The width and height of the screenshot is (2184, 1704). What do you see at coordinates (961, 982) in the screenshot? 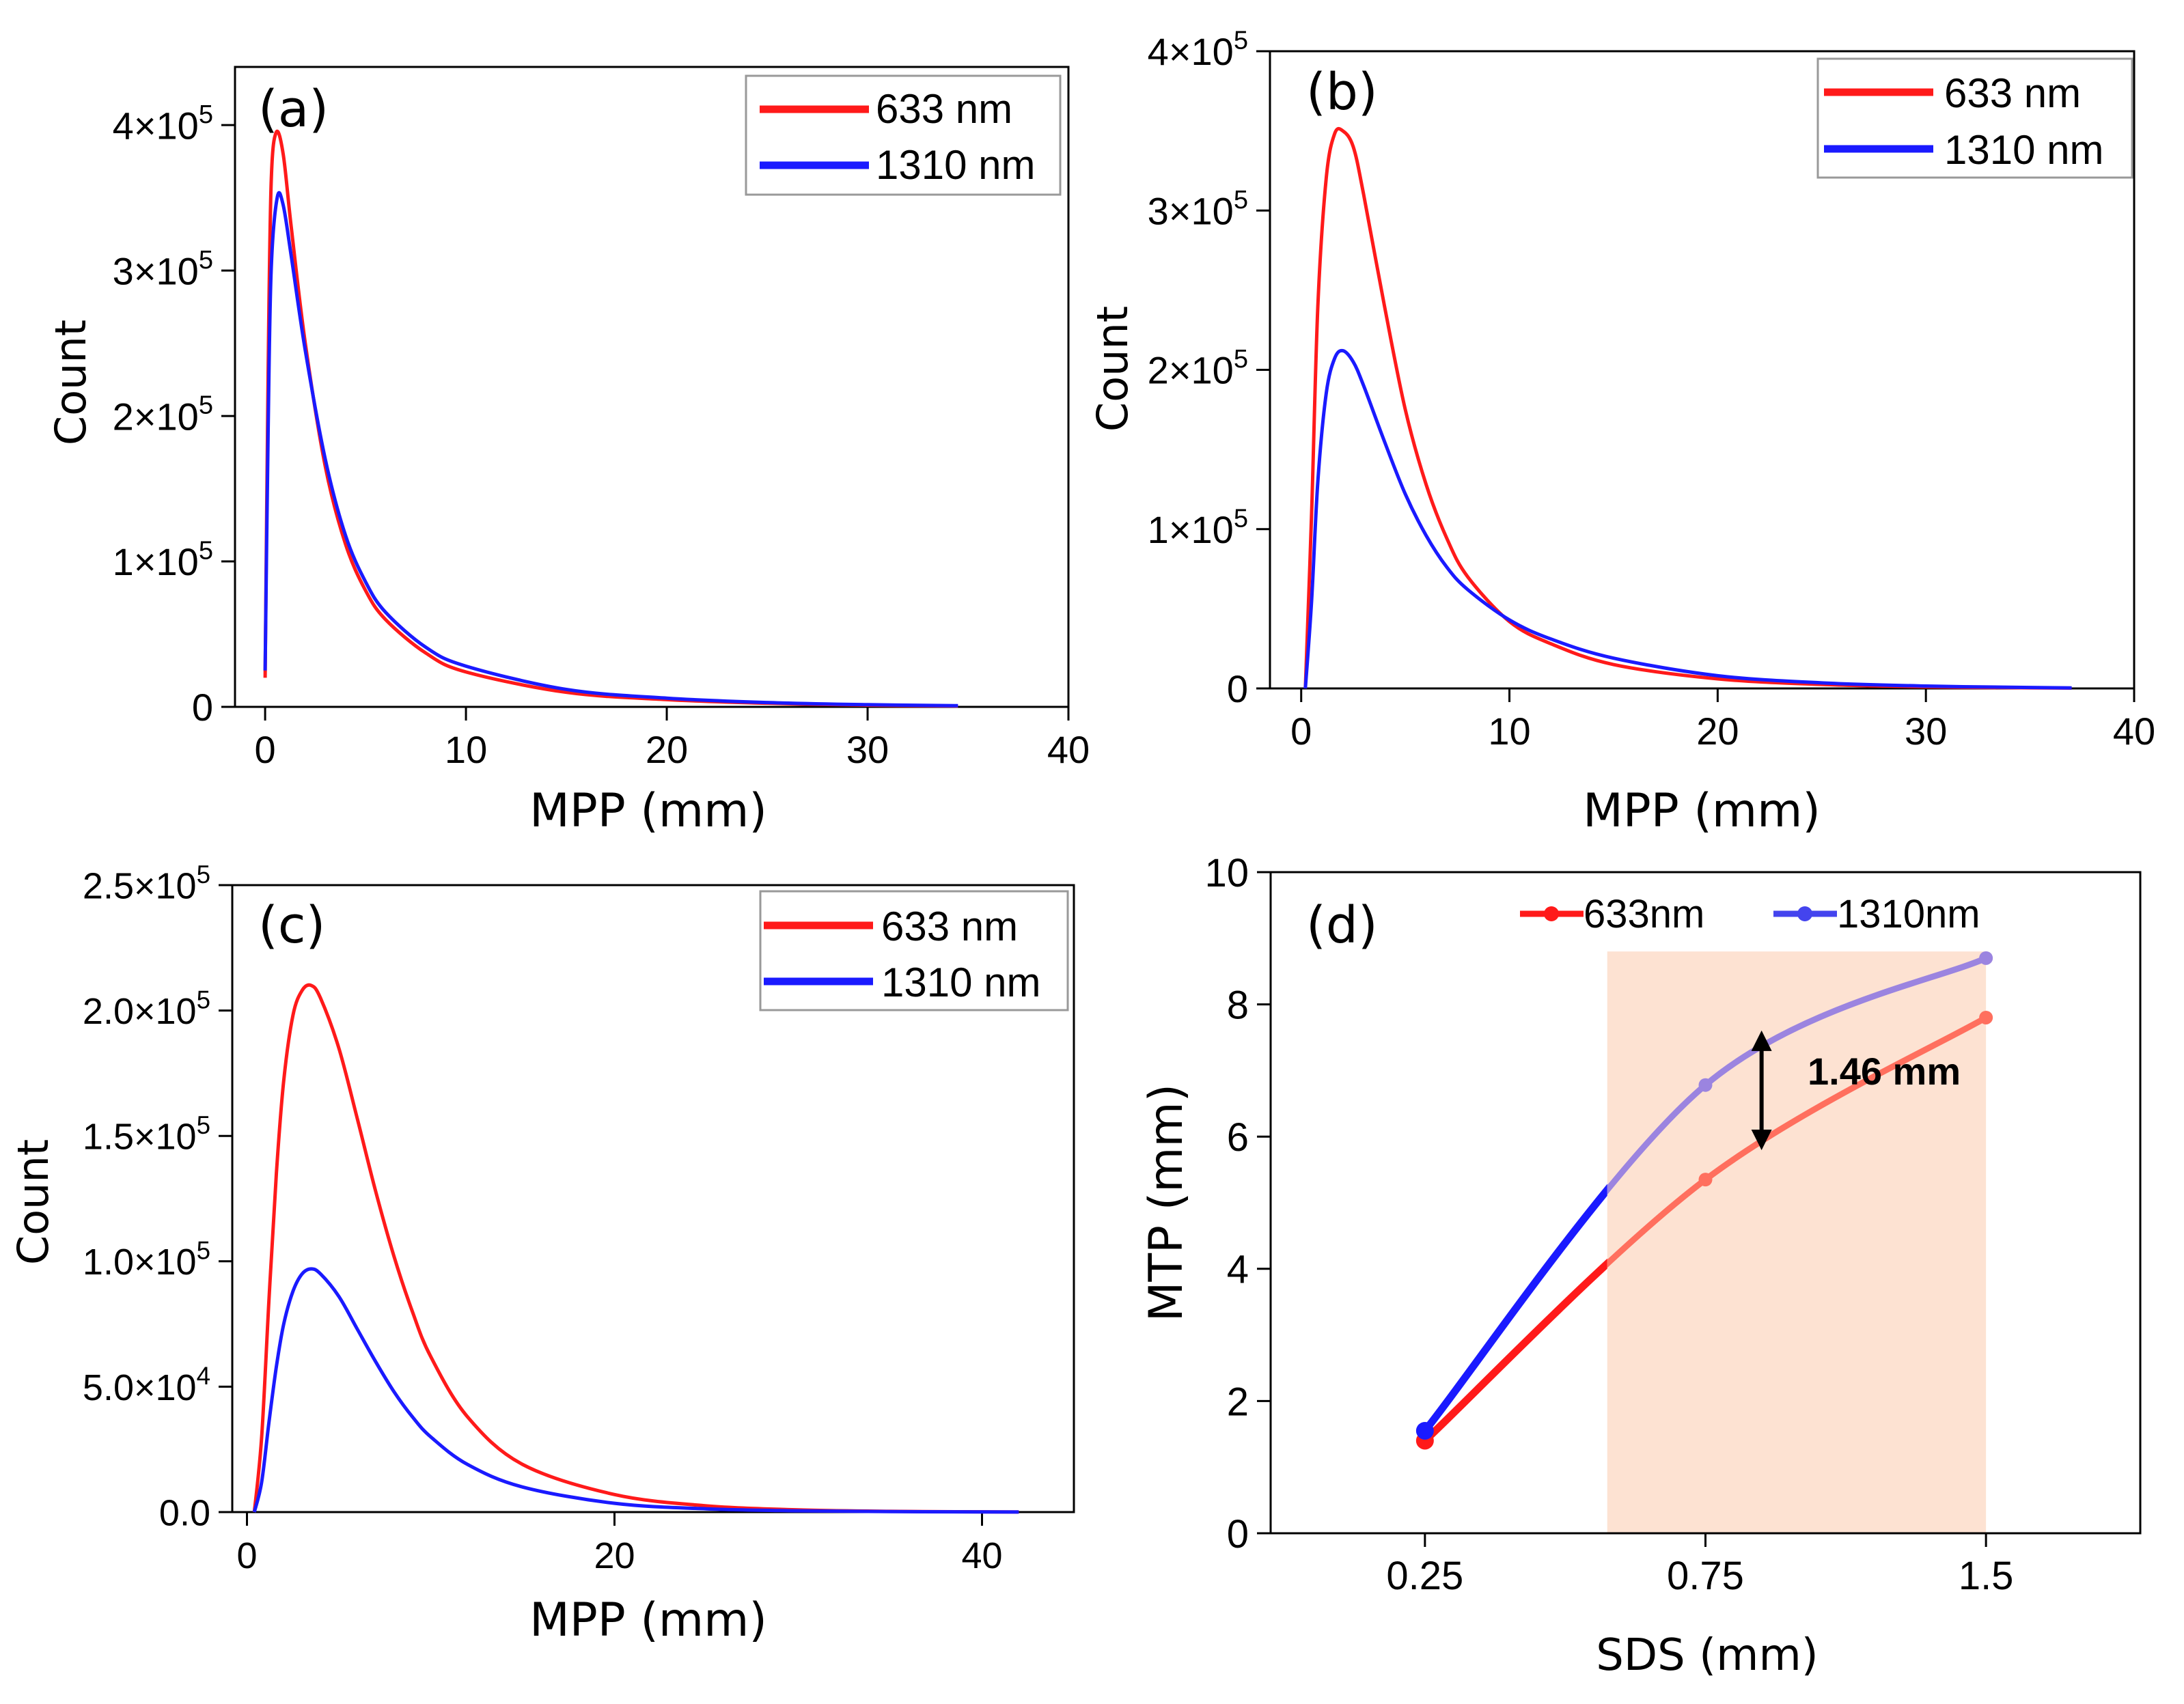
I see `legend-label-1310-c: 1310 nm` at bounding box center [961, 982].